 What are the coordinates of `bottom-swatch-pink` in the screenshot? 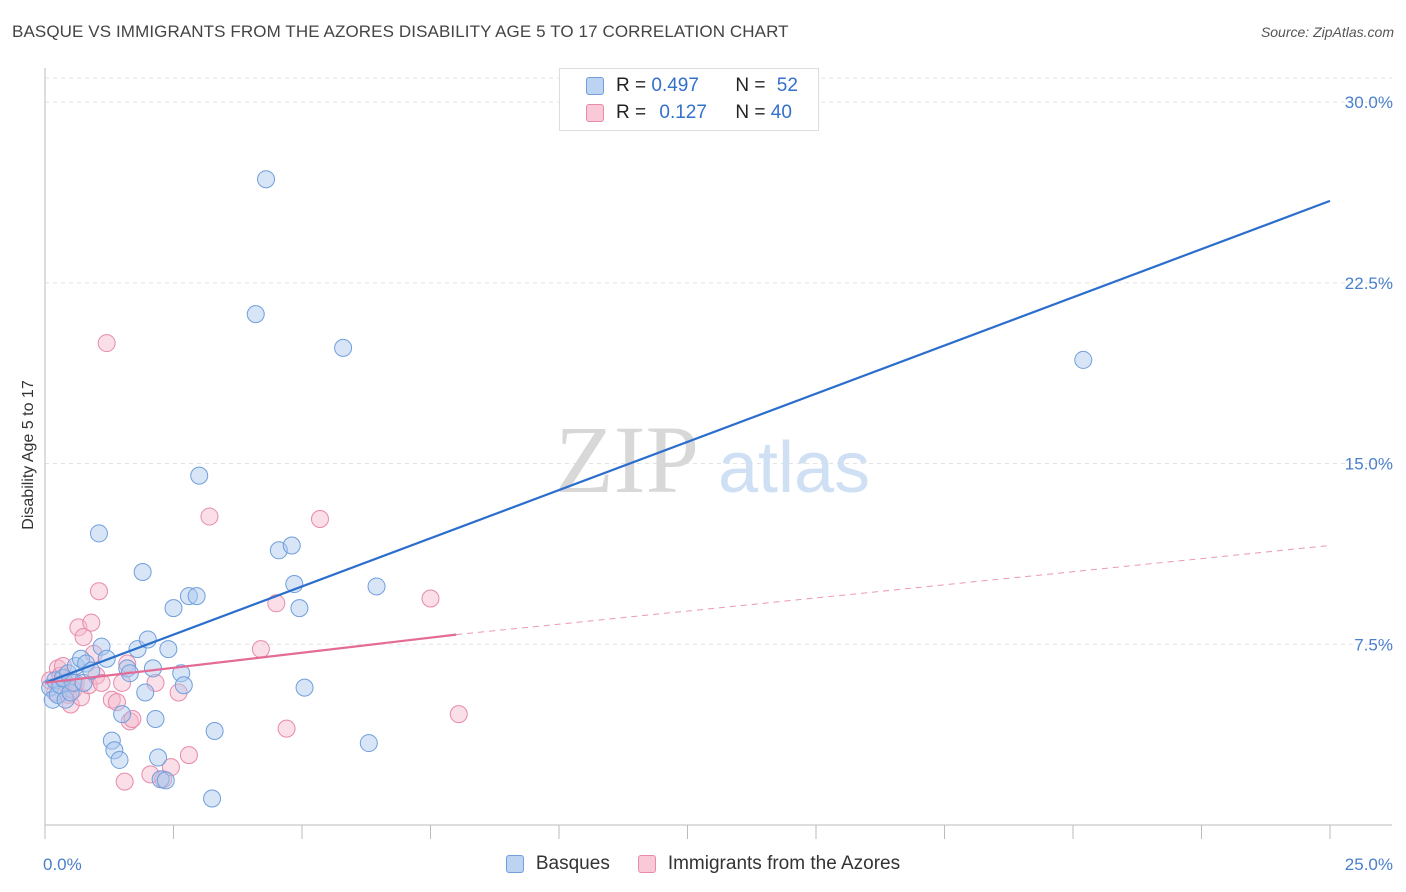 It's located at (646, 864).